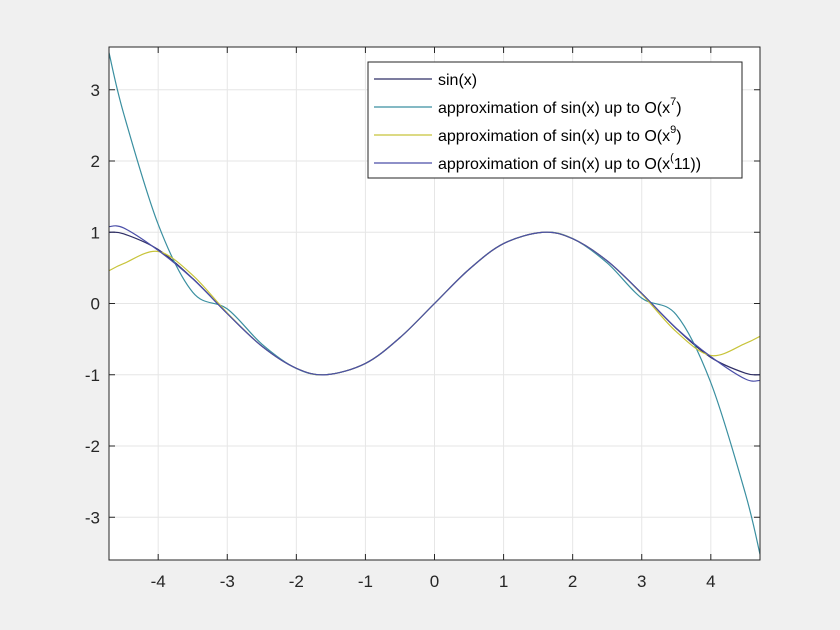 This screenshot has height=630, width=840. I want to click on x-tick-label: -2, so click(296, 581).